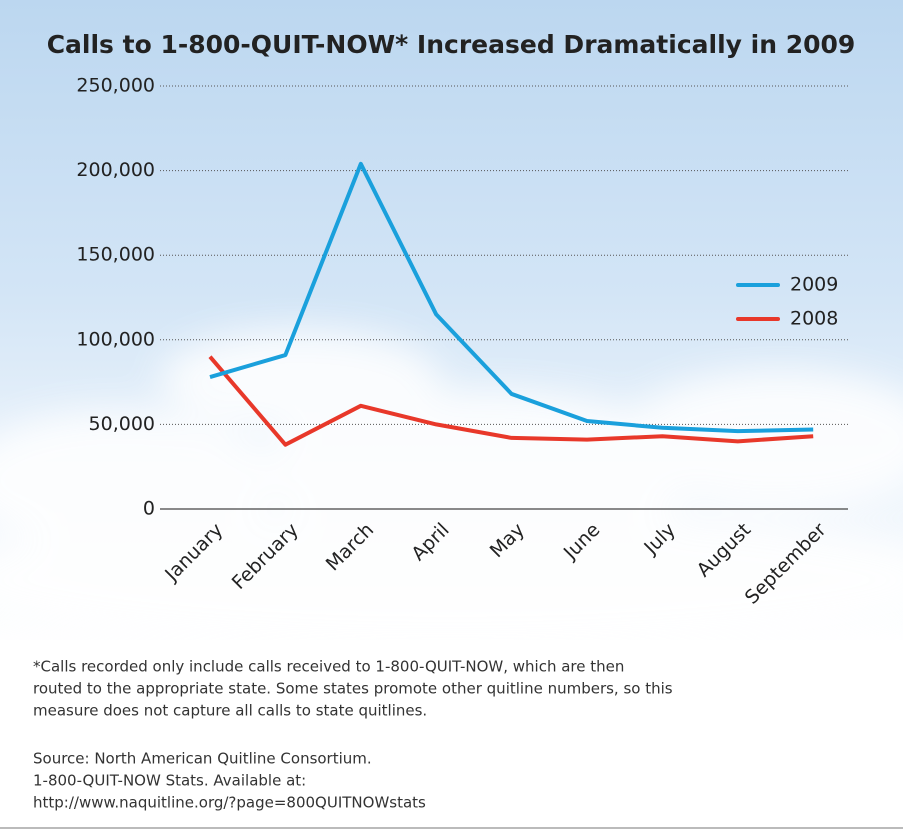 The width and height of the screenshot is (903, 831). I want to click on y-tick-label: 50,000, so click(122, 424).